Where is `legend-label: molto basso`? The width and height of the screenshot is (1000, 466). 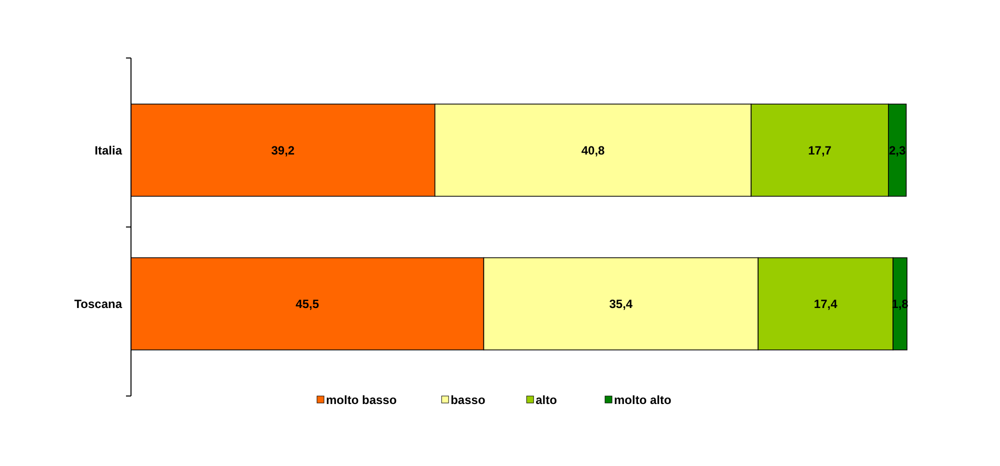 legend-label: molto basso is located at coordinates (361, 400).